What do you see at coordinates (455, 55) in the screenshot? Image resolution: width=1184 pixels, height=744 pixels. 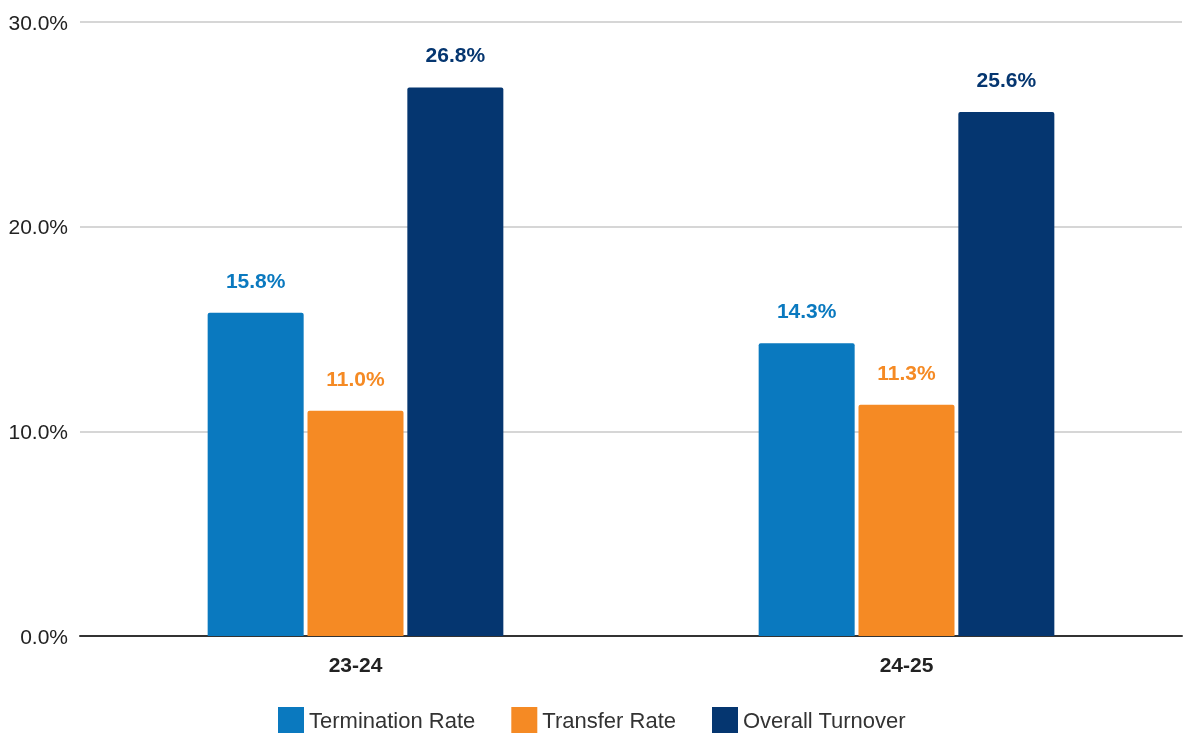 I see `data-label: 26.8%` at bounding box center [455, 55].